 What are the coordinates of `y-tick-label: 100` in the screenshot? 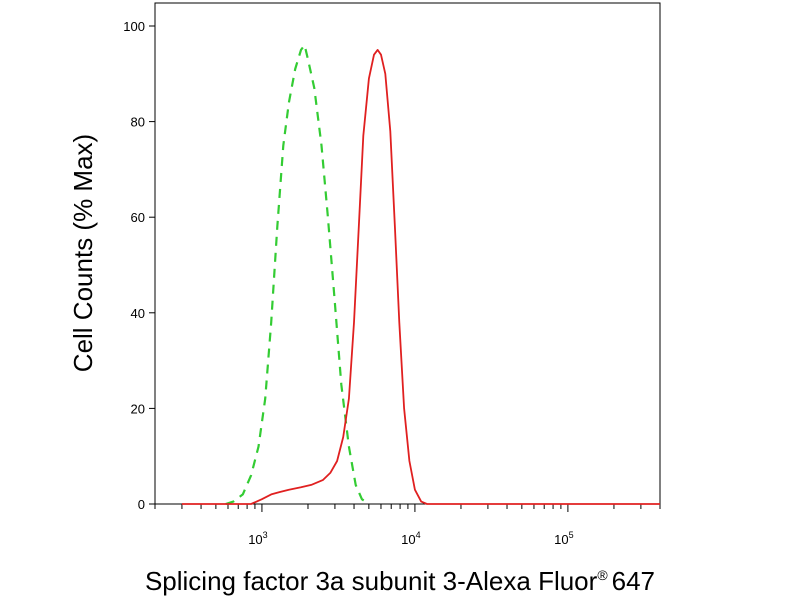 It's located at (134, 26).